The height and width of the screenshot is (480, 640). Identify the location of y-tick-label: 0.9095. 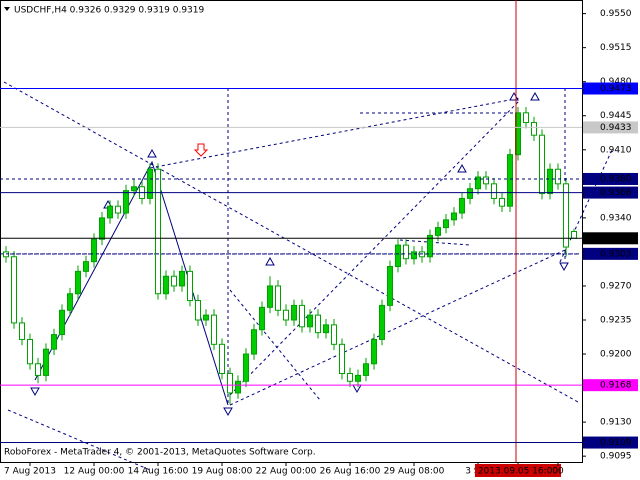
(616, 457).